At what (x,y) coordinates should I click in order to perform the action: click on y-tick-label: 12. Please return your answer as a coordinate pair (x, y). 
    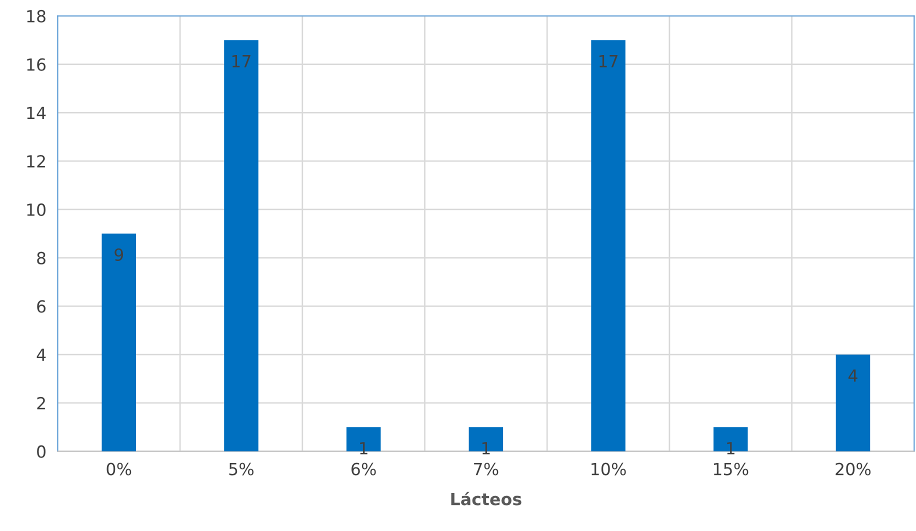
    Looking at the image, I should click on (36, 161).